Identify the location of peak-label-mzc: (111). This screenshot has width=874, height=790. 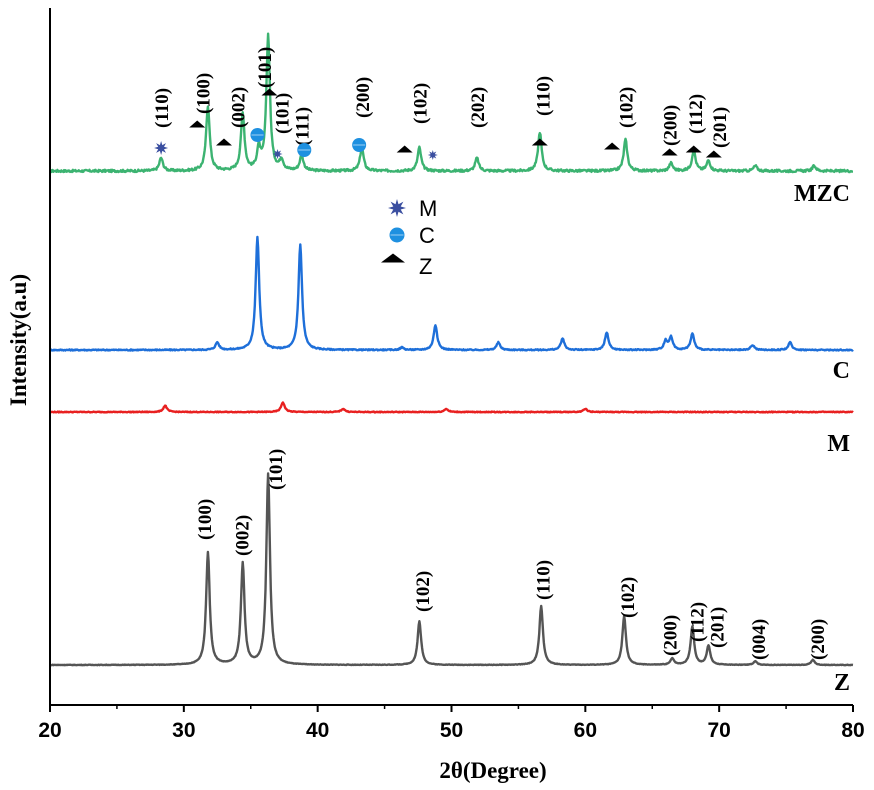
(303, 126).